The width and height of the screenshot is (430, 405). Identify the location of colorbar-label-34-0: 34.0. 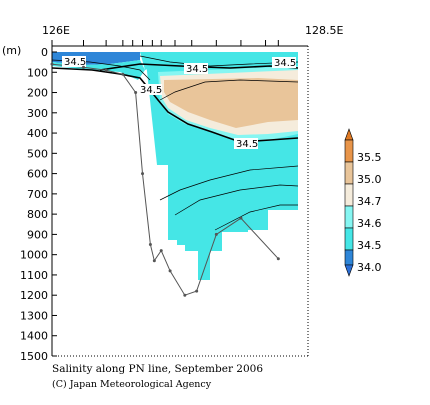
(369, 267).